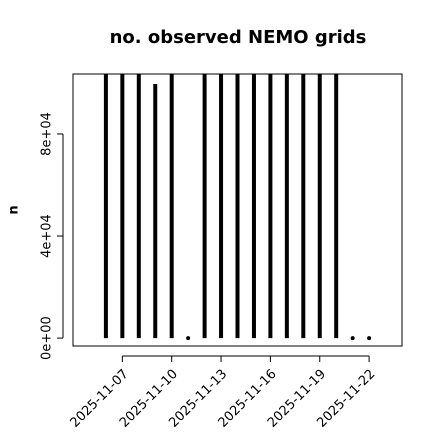 The image size is (440, 440). What do you see at coordinates (14, 209) in the screenshot?
I see `y-axis-label: n` at bounding box center [14, 209].